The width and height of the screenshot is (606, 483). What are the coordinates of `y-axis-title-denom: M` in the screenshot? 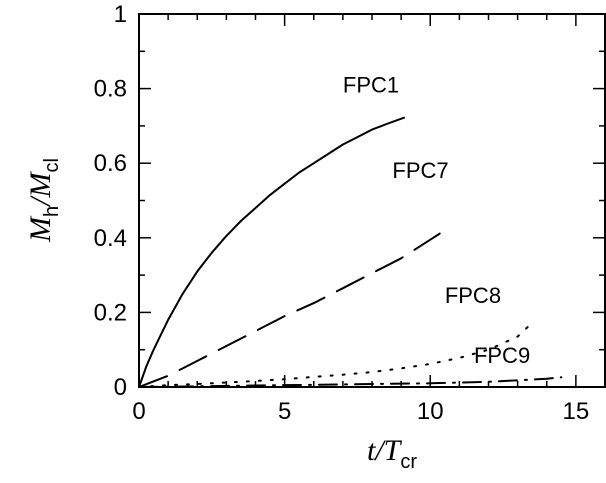 It's located at (40, 184).